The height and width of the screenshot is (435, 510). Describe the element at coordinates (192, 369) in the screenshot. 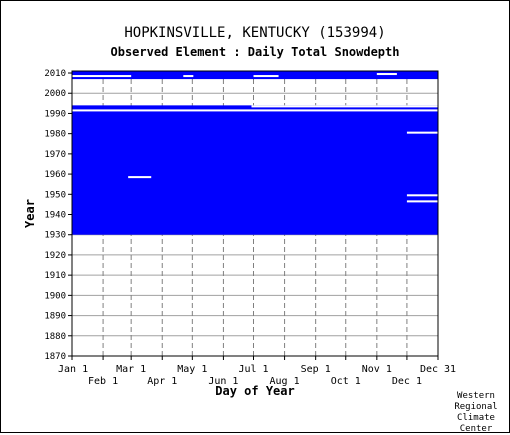

I see `x-tick-label: May 1` at that location.